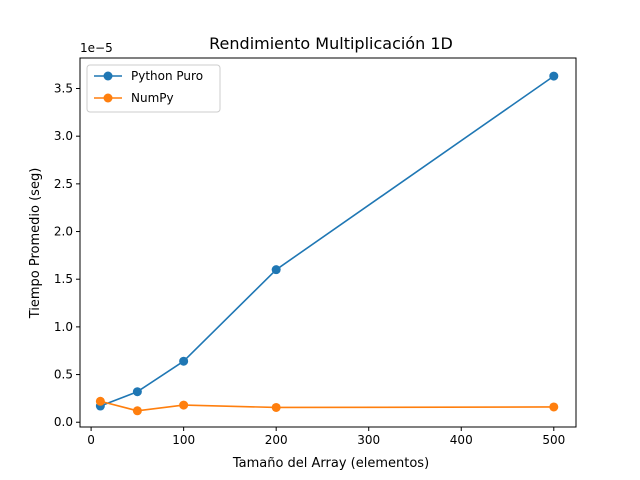 Image resolution: width=640 pixels, height=480 pixels. I want to click on legend: Python Puro NumPy, so click(153, 88).